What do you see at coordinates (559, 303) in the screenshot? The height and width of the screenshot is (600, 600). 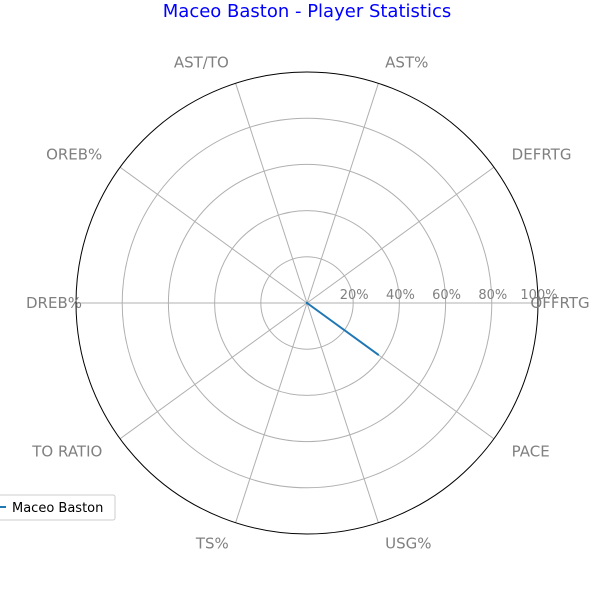 I see `axis-label-offrtg: OFFRTG` at bounding box center [559, 303].